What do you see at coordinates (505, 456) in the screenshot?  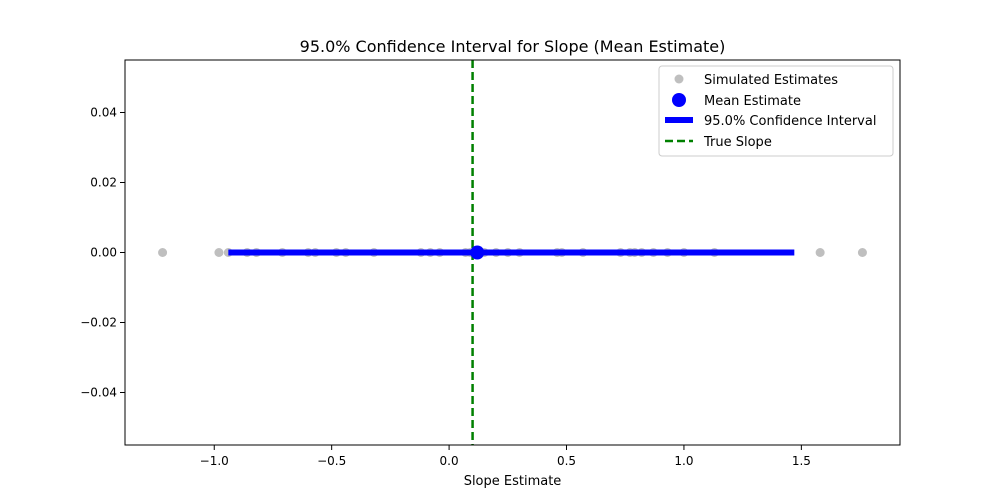 I see `x-axis: −1.0 −0.5 0.0 0.5 1.0 1.5` at bounding box center [505, 456].